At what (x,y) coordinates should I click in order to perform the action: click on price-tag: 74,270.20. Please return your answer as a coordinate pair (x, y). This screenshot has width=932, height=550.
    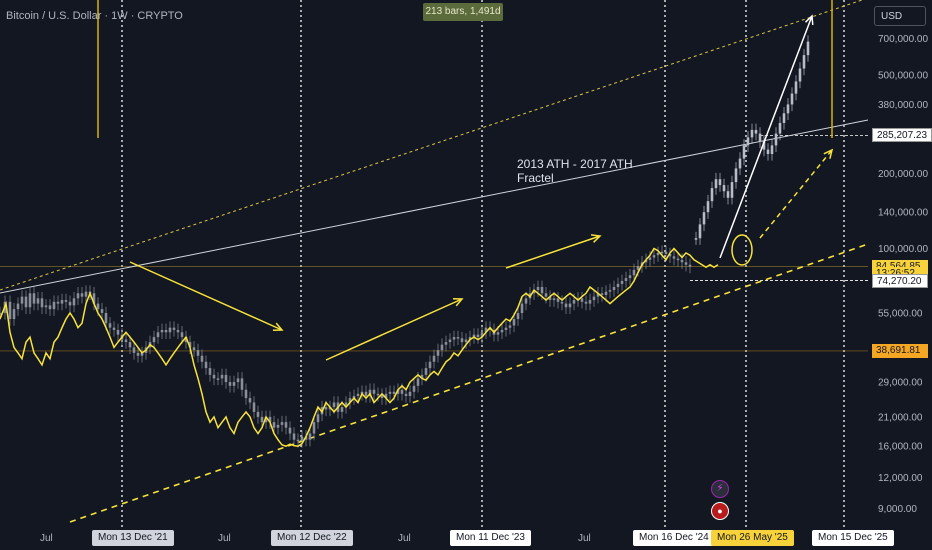
    Looking at the image, I should click on (900, 280).